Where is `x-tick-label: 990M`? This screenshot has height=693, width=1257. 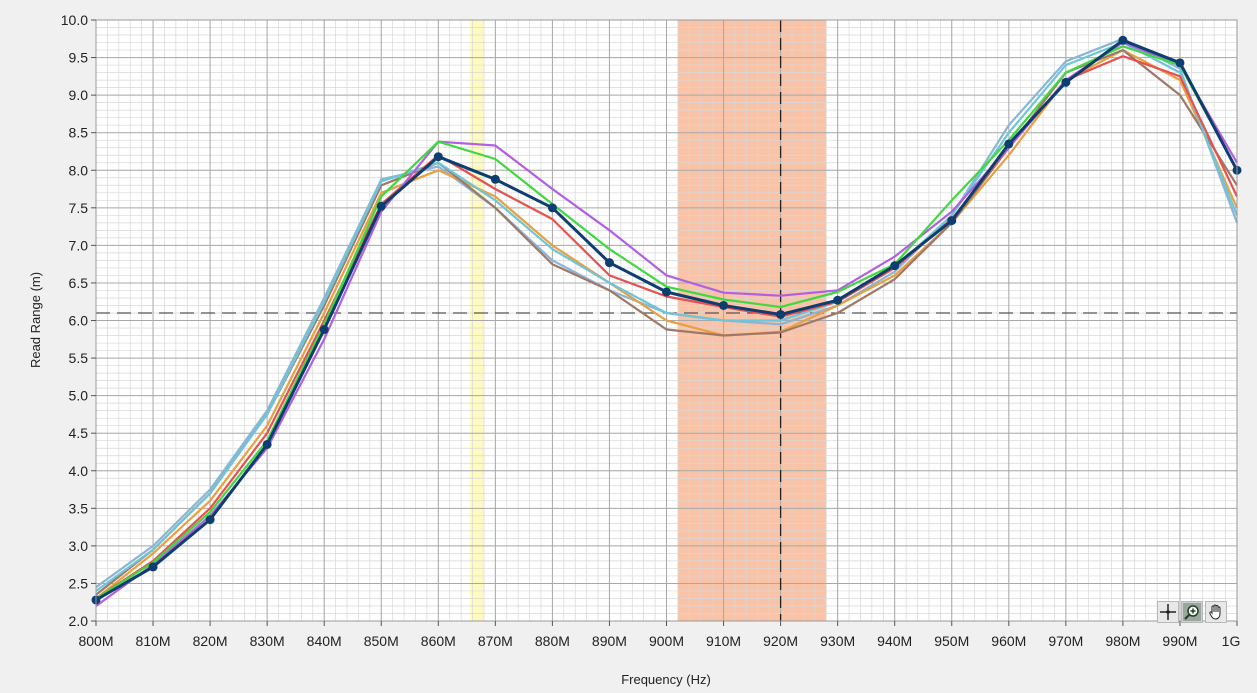
x-tick-label: 990M is located at coordinates (1179, 641).